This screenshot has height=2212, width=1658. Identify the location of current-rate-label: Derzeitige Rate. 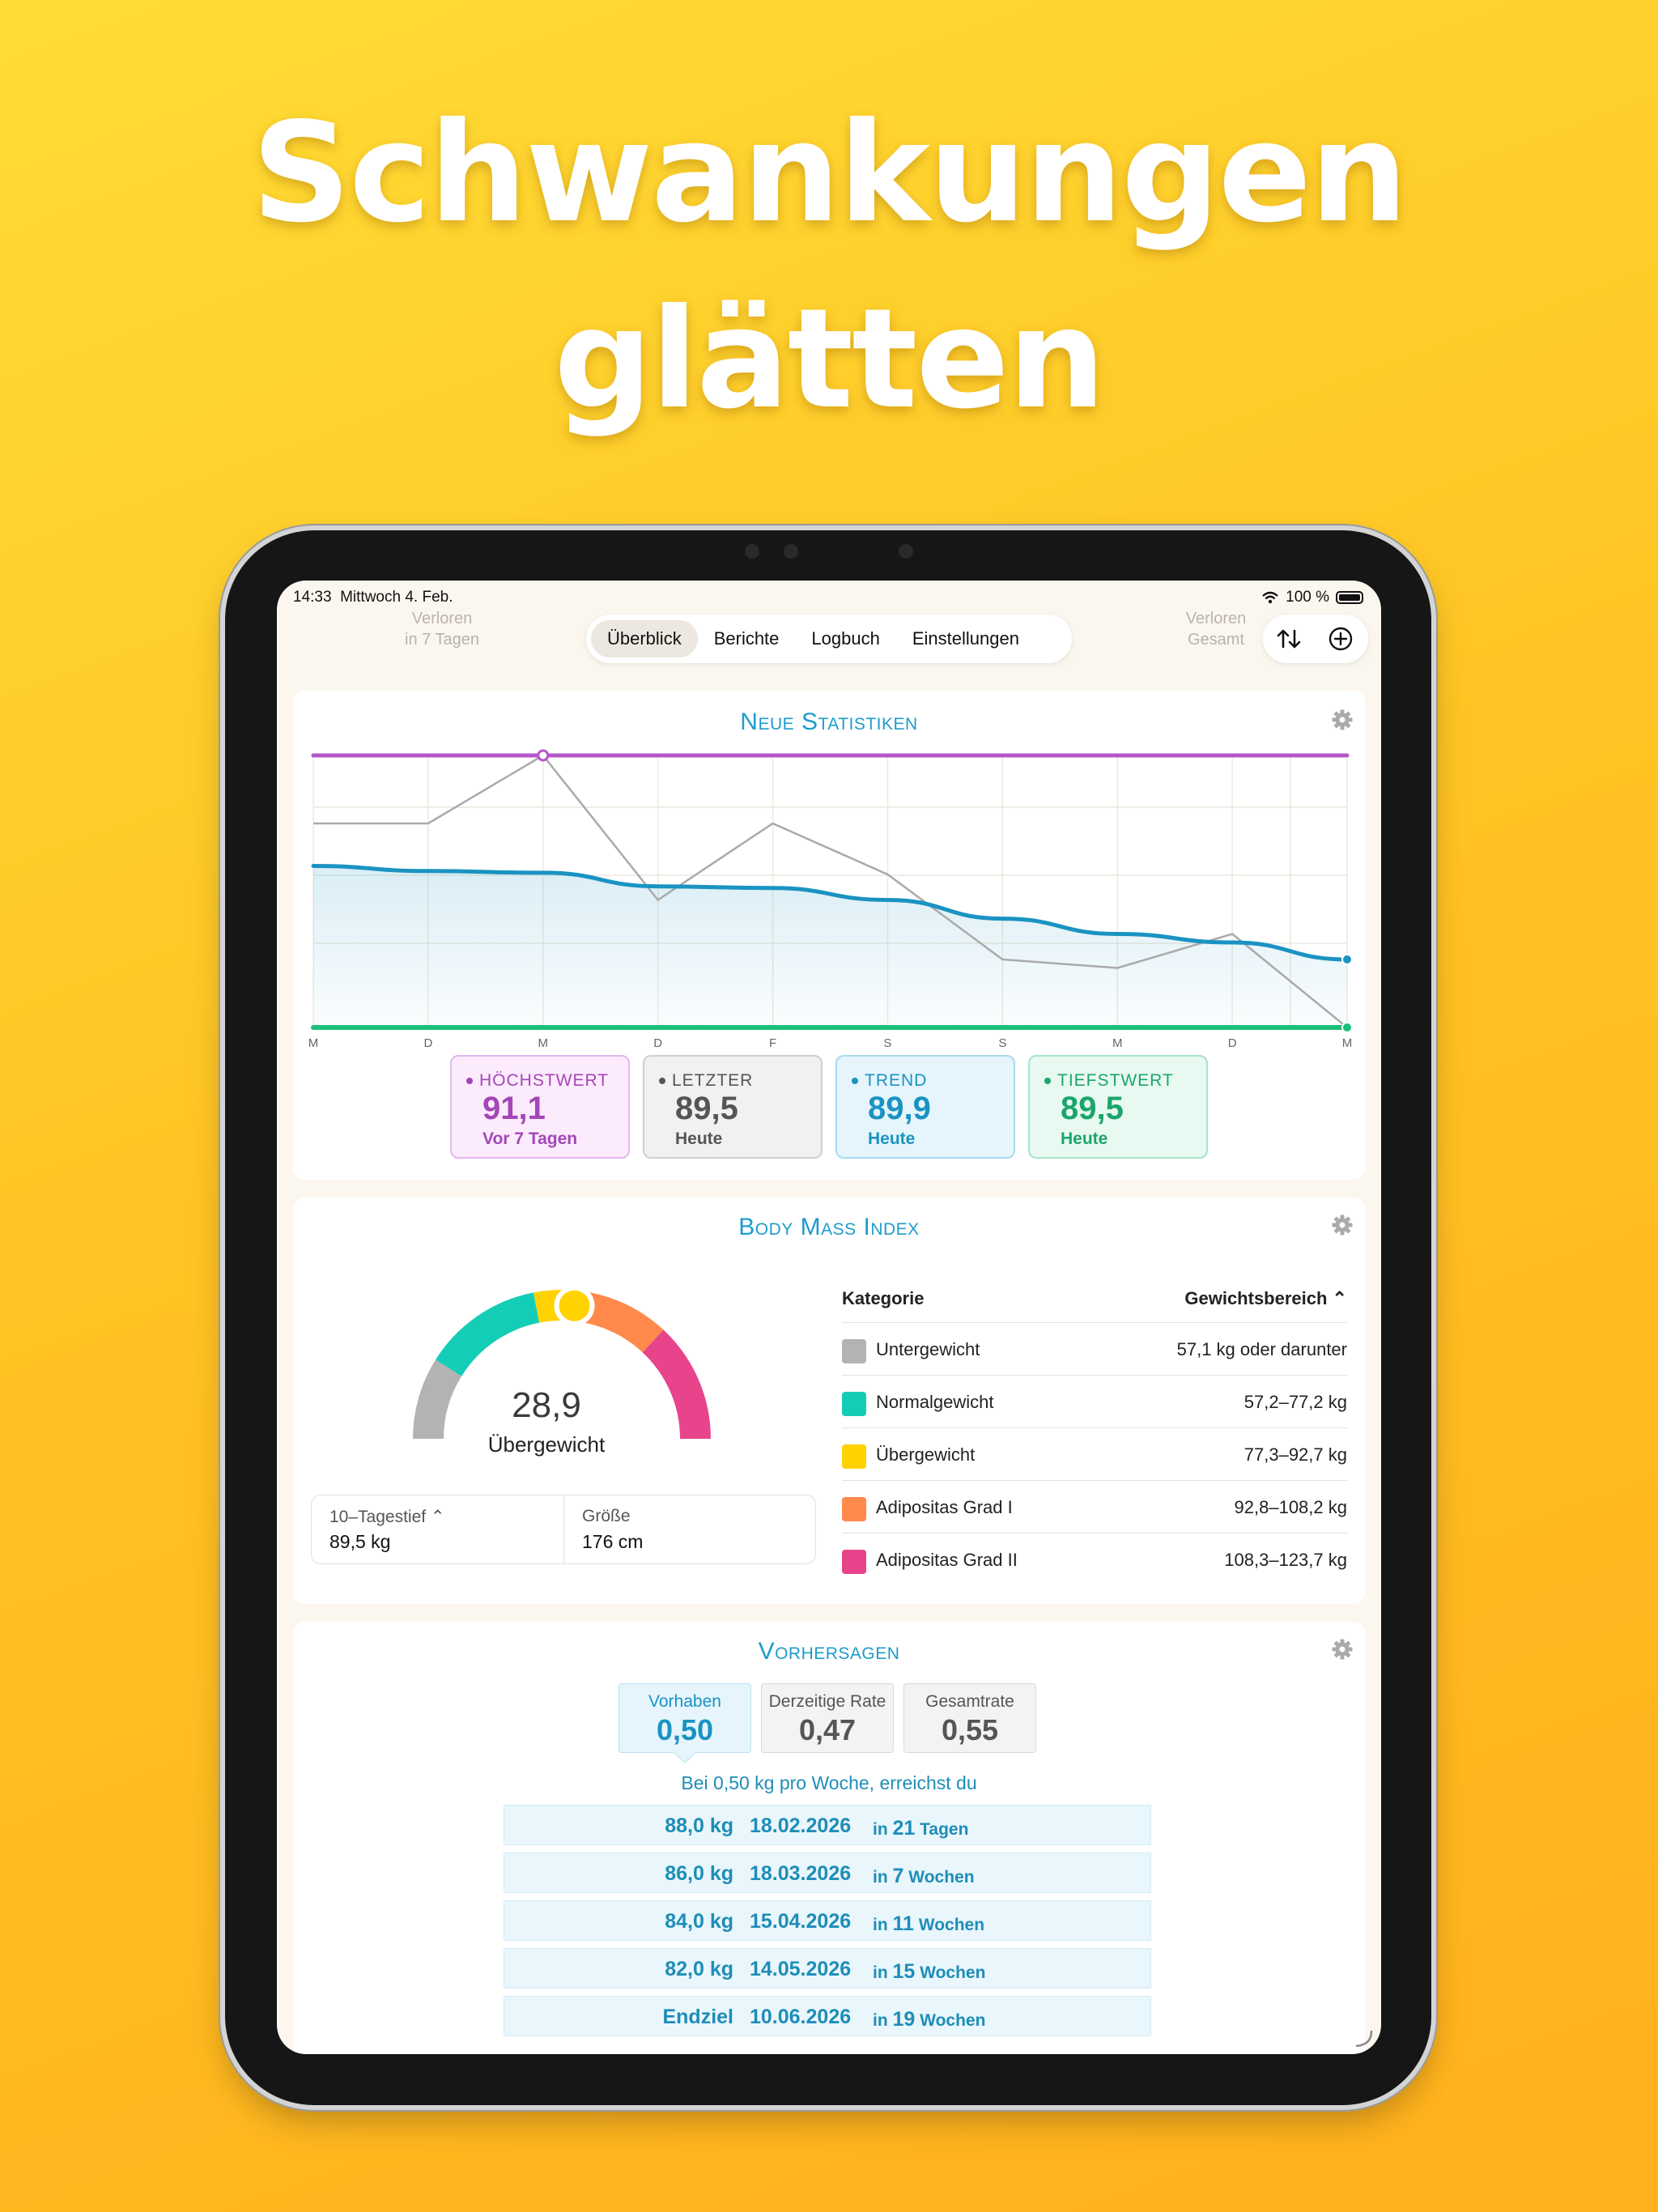
(827, 1702).